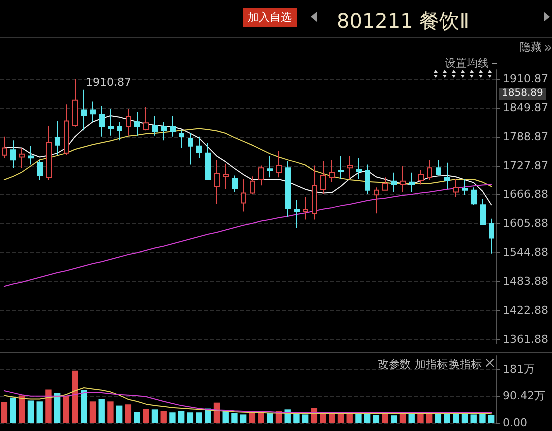  I want to click on annotation: 换指标, so click(465, 364).